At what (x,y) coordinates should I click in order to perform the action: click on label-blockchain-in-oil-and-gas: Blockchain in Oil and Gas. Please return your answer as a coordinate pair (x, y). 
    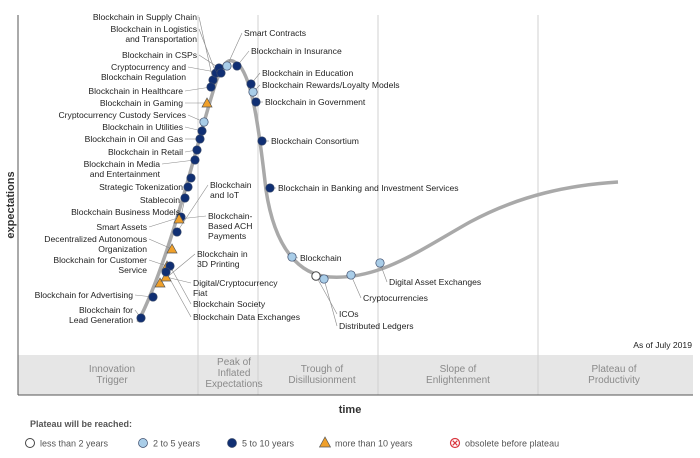
    Looking at the image, I should click on (134, 139).